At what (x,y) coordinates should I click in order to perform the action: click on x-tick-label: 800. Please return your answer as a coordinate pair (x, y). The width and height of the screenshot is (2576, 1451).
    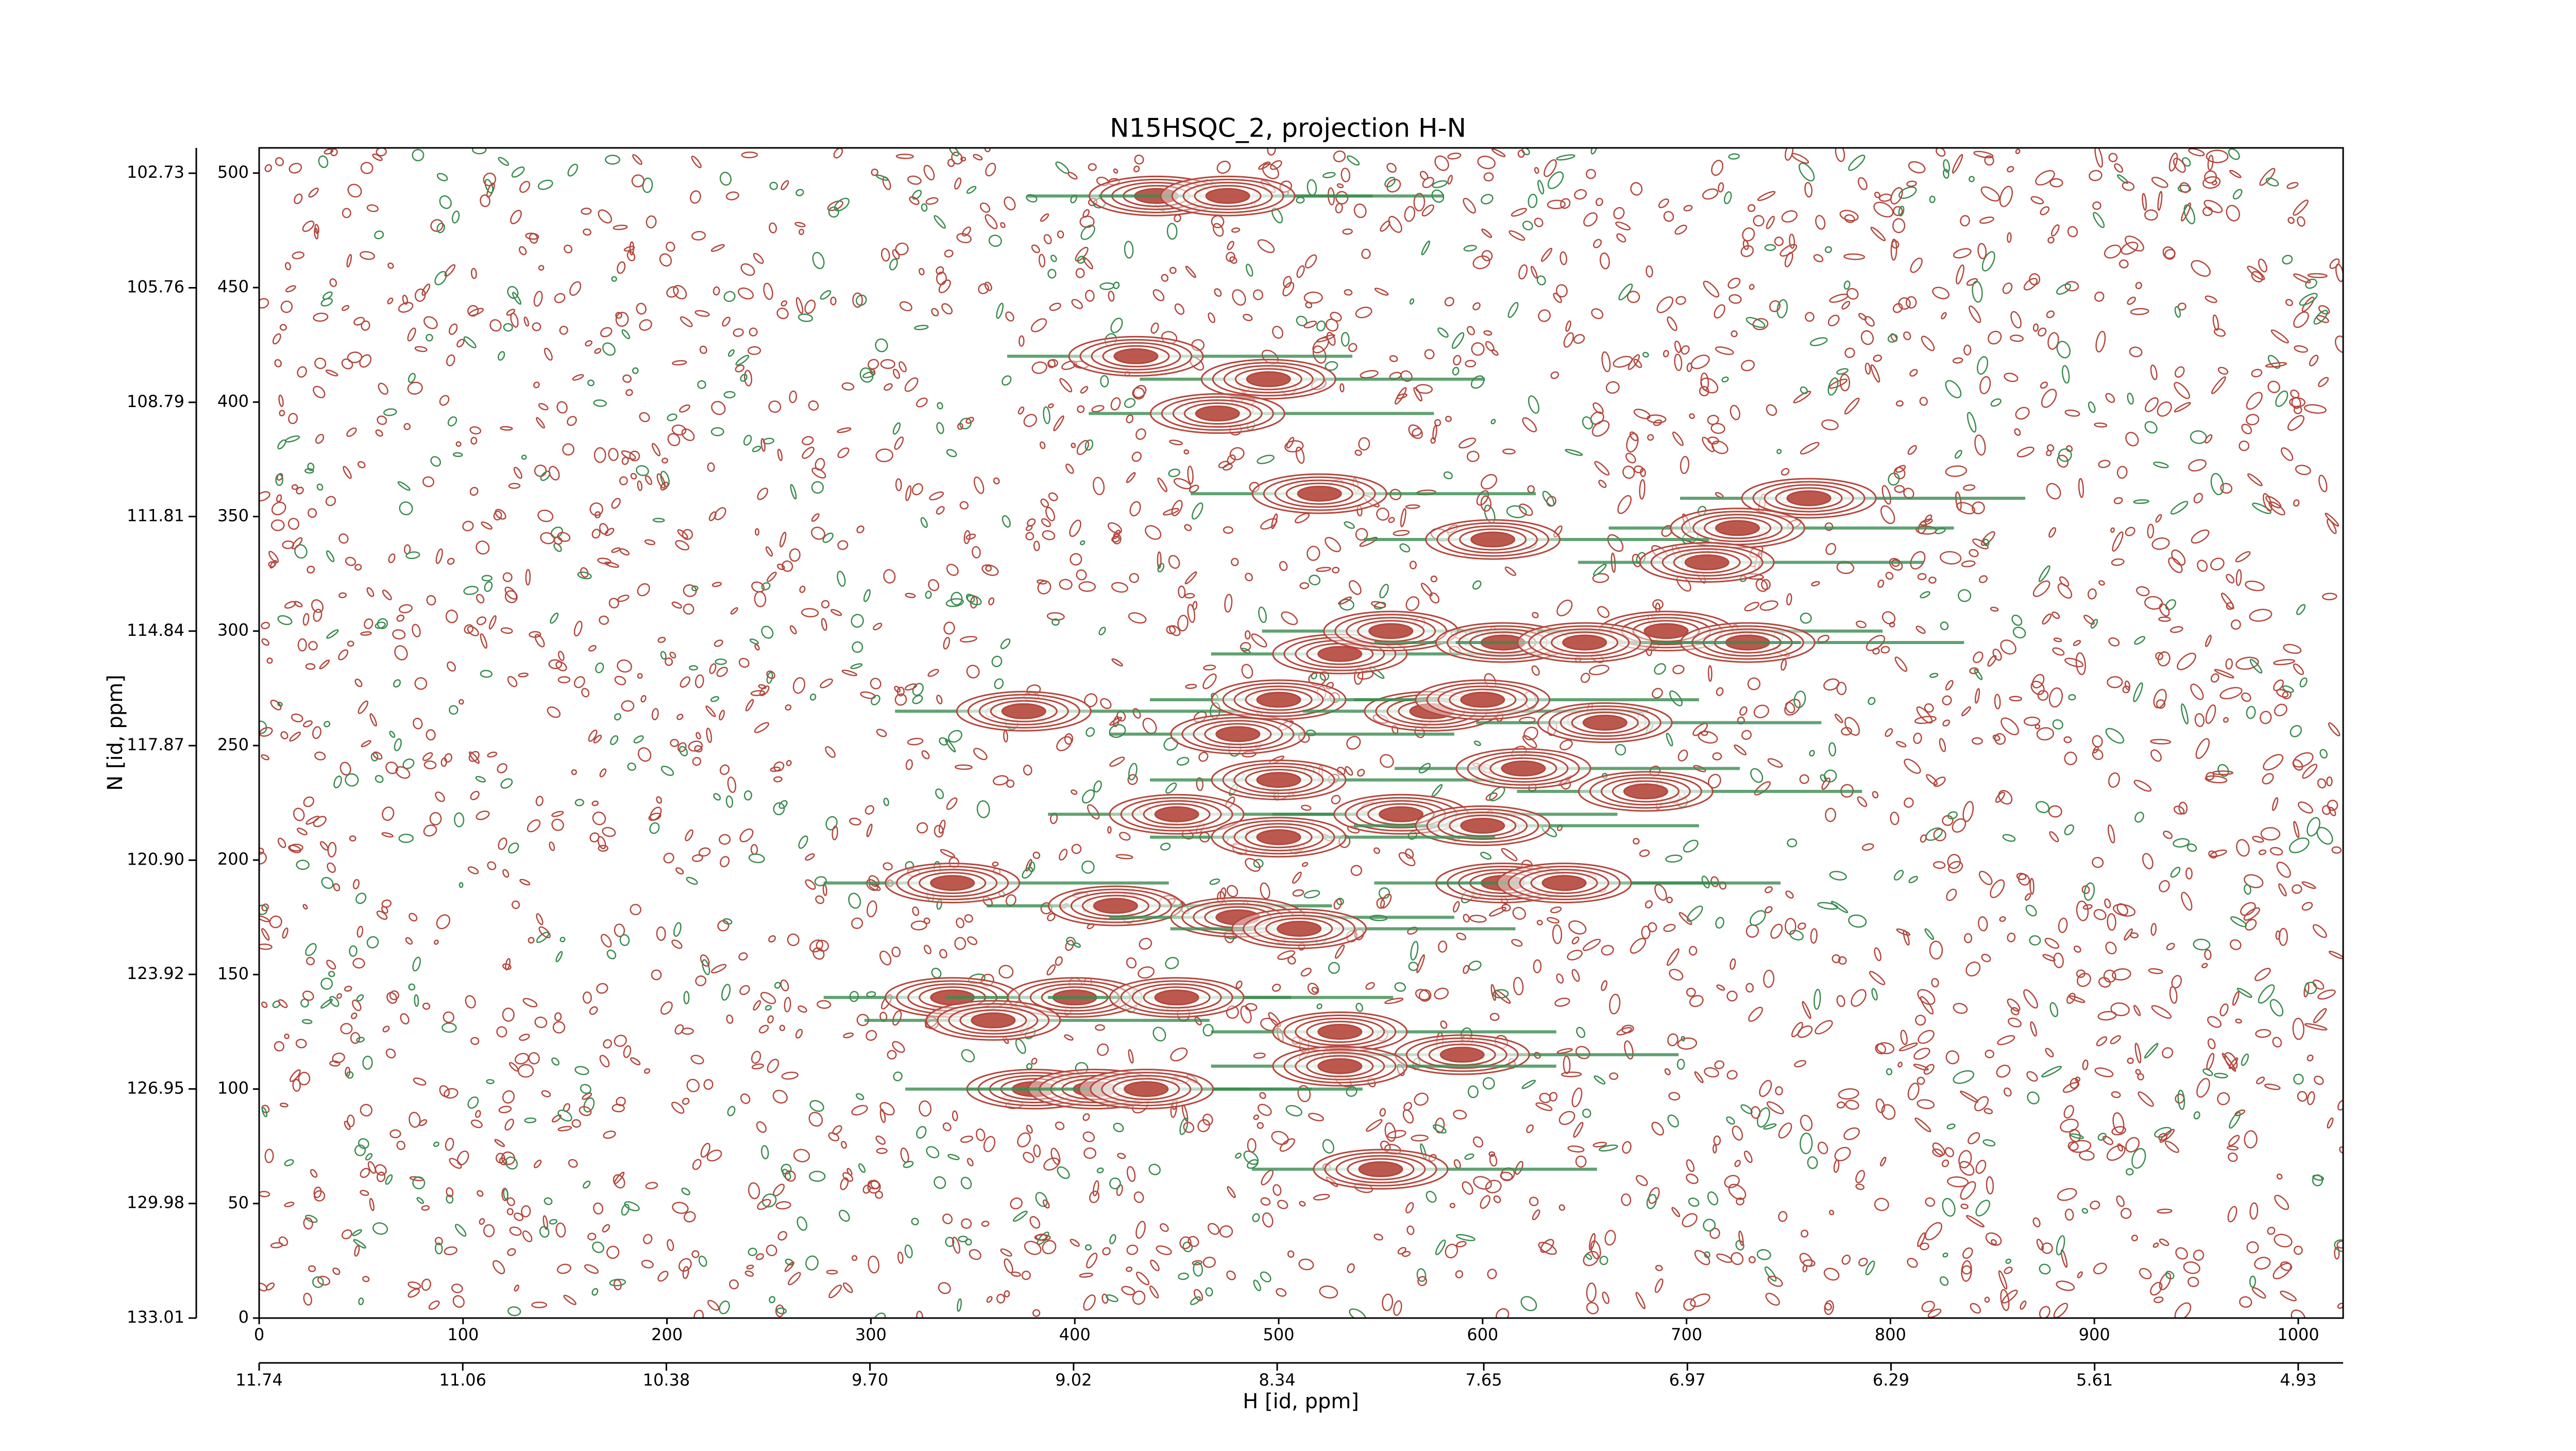
    Looking at the image, I should click on (1890, 1334).